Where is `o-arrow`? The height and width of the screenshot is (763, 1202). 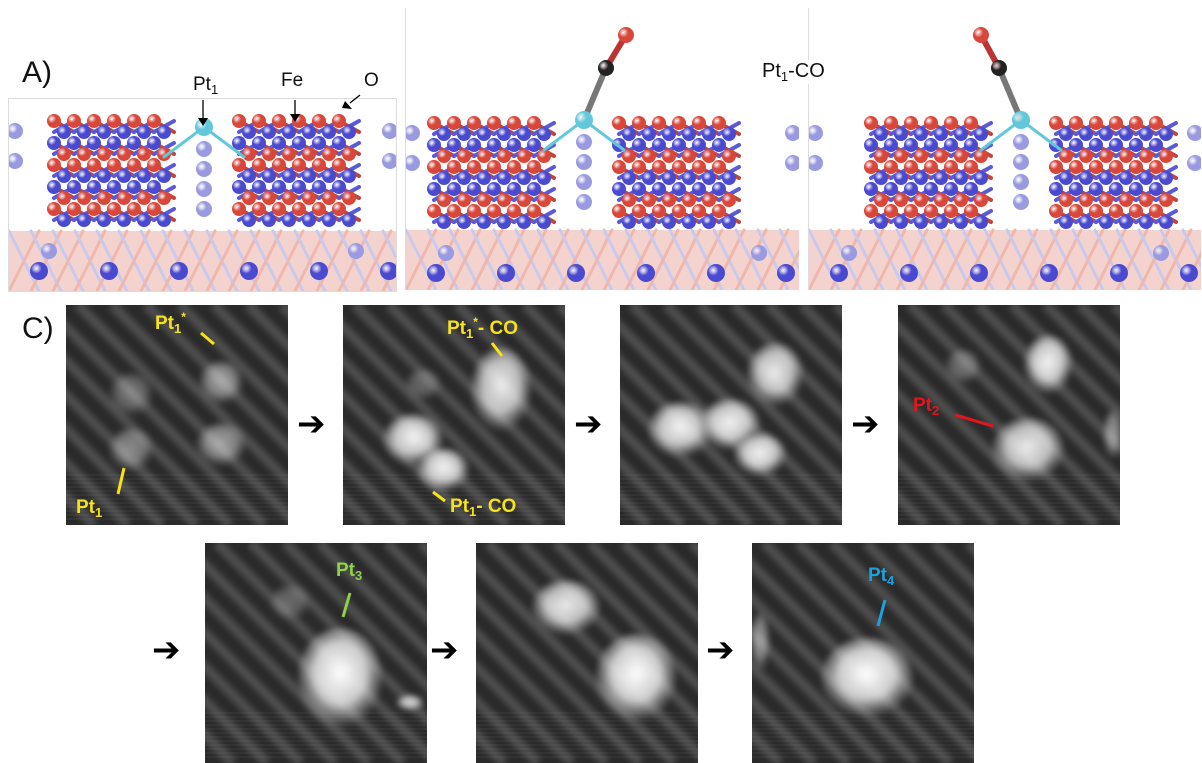
o-arrow is located at coordinates (355, 99).